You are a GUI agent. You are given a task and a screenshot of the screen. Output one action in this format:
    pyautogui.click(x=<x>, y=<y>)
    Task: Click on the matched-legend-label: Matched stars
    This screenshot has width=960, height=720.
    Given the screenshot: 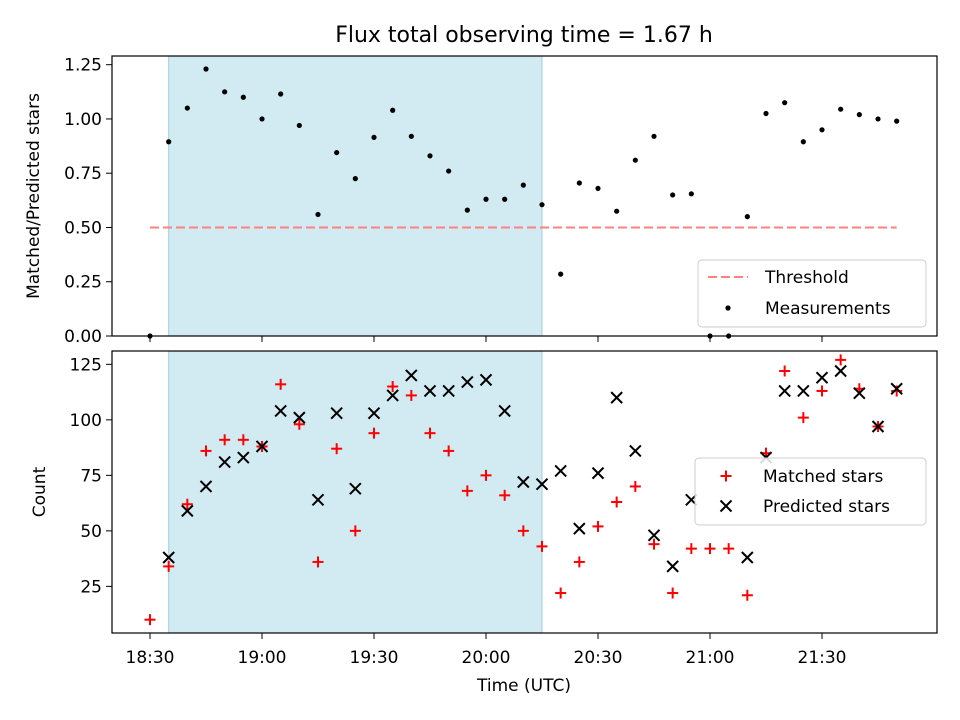 What is the action you would take?
    pyautogui.click(x=823, y=477)
    